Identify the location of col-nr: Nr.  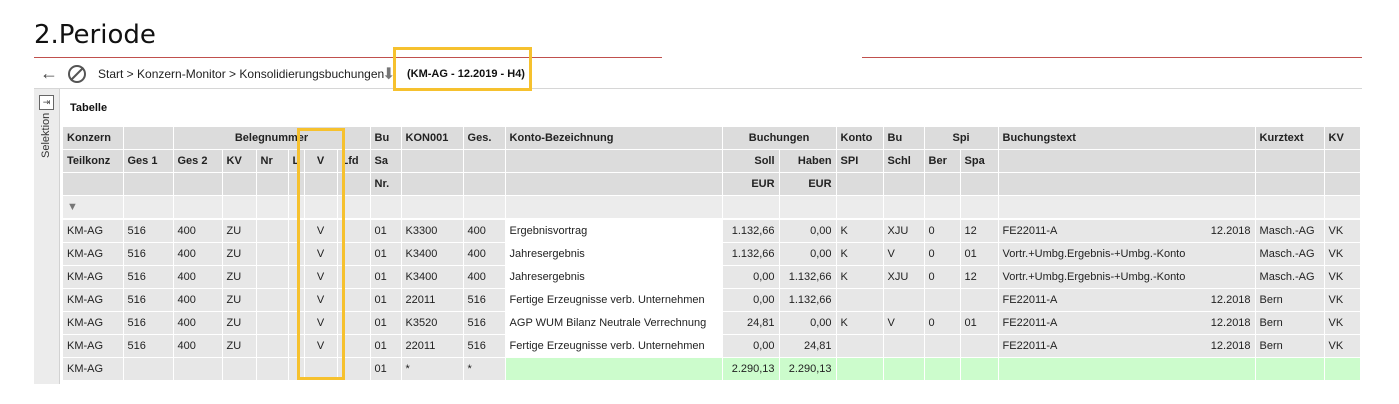
(272, 161).